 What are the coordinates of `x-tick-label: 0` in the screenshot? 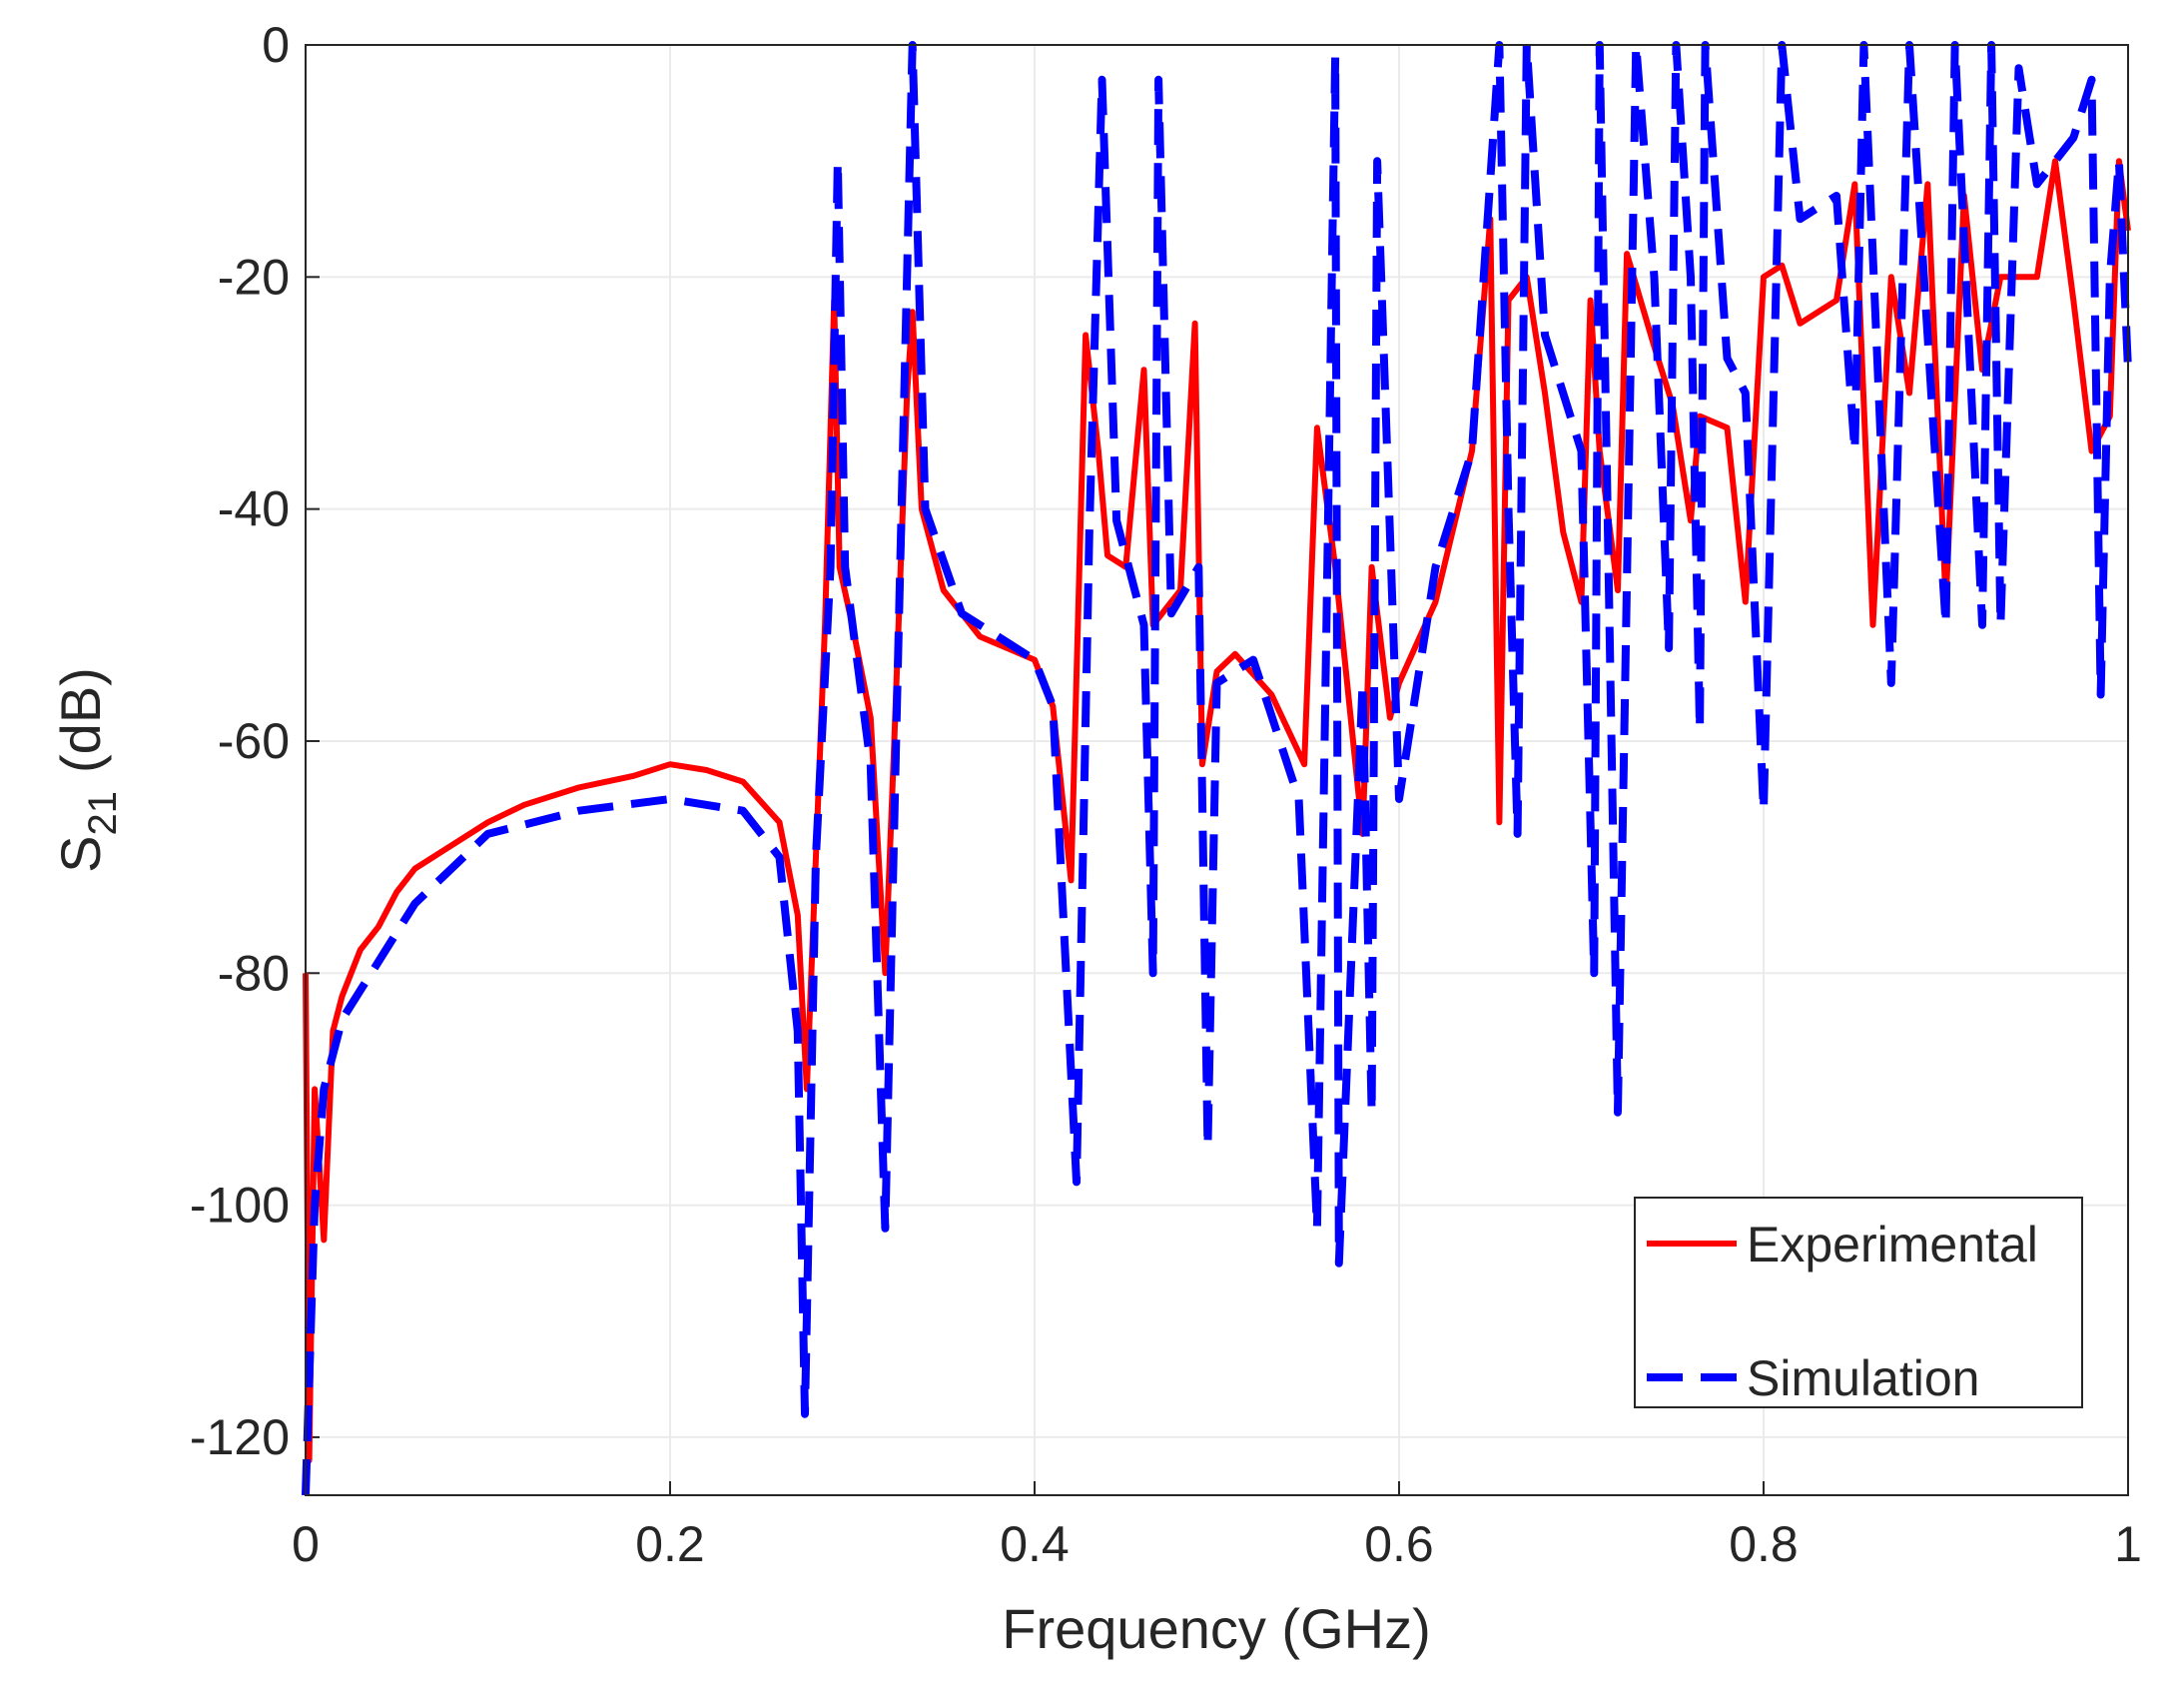 It's located at (306, 1544).